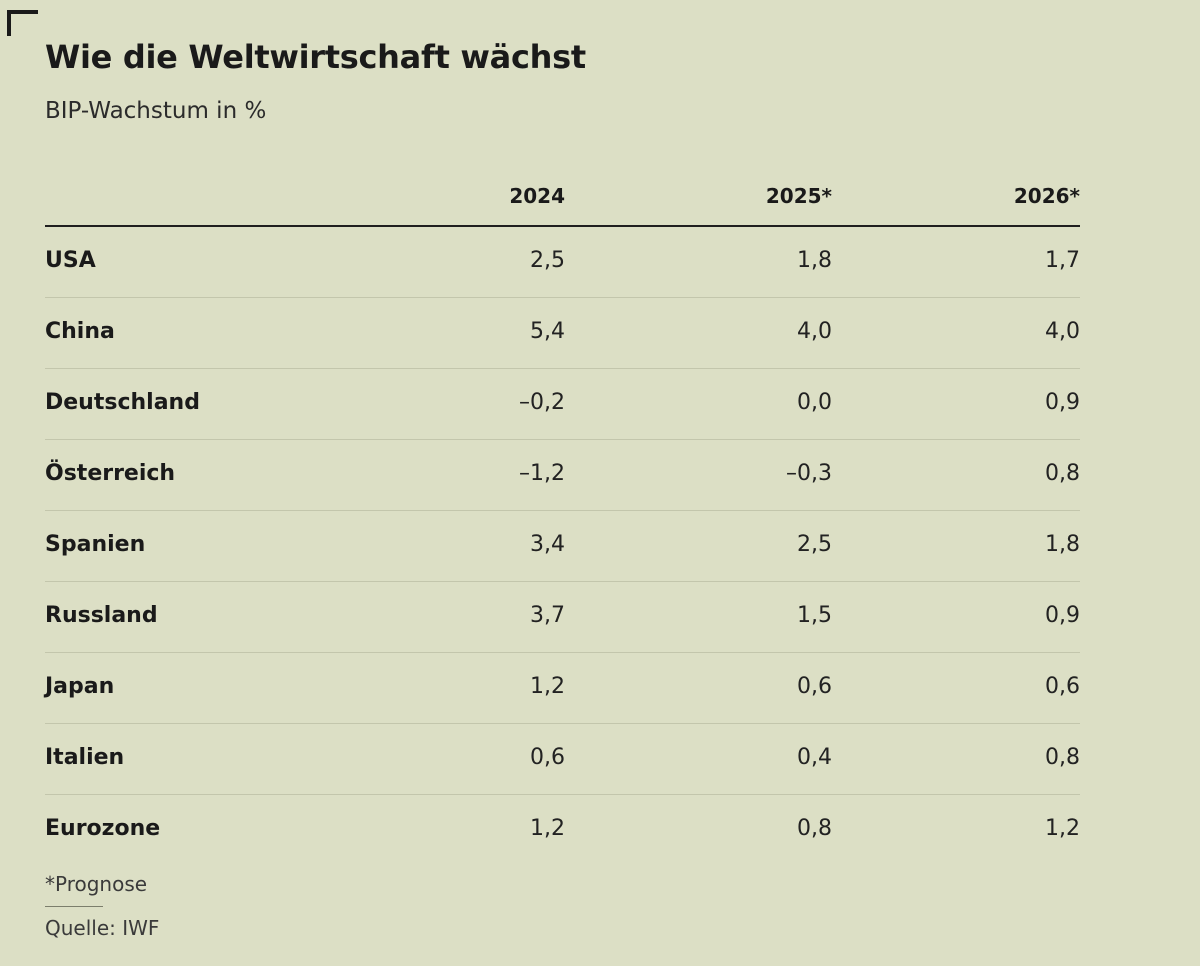 Image resolution: width=1200 pixels, height=966 pixels. What do you see at coordinates (101, 615) in the screenshot?
I see `country-label: Russland` at bounding box center [101, 615].